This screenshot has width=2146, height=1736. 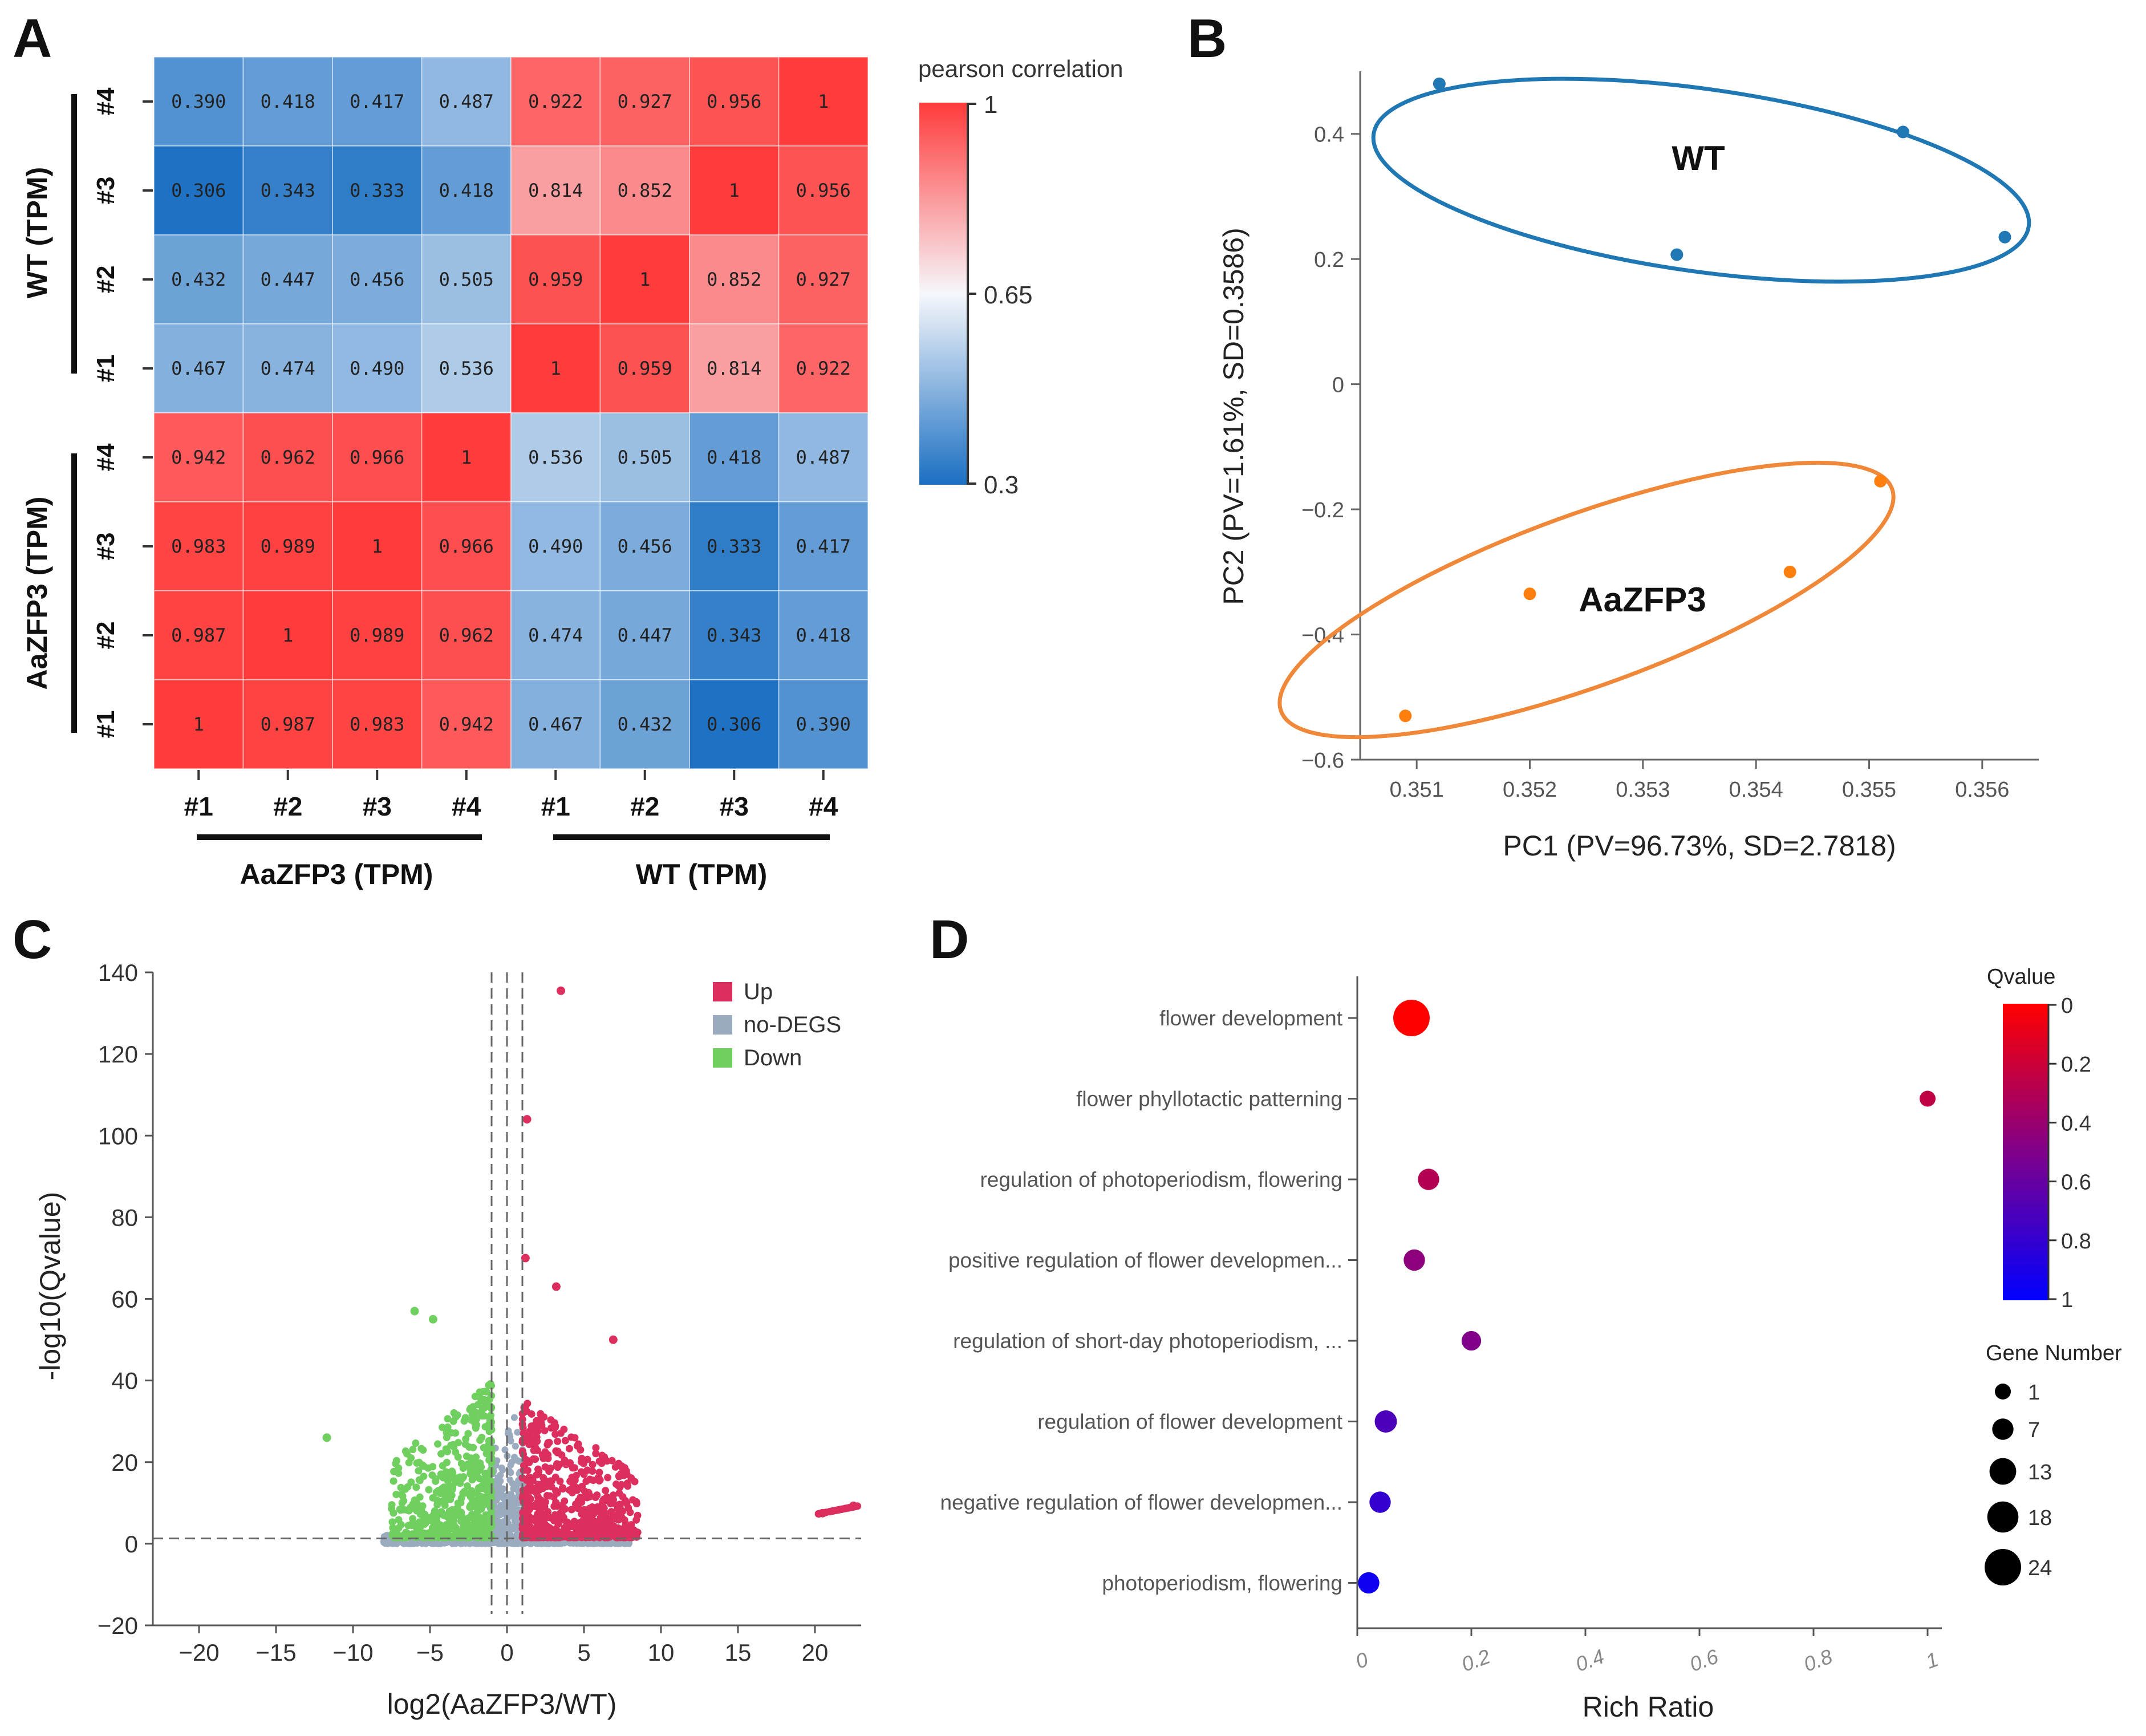 What do you see at coordinates (823, 457) in the screenshot?
I see `heatmap-cell-value: 0.487` at bounding box center [823, 457].